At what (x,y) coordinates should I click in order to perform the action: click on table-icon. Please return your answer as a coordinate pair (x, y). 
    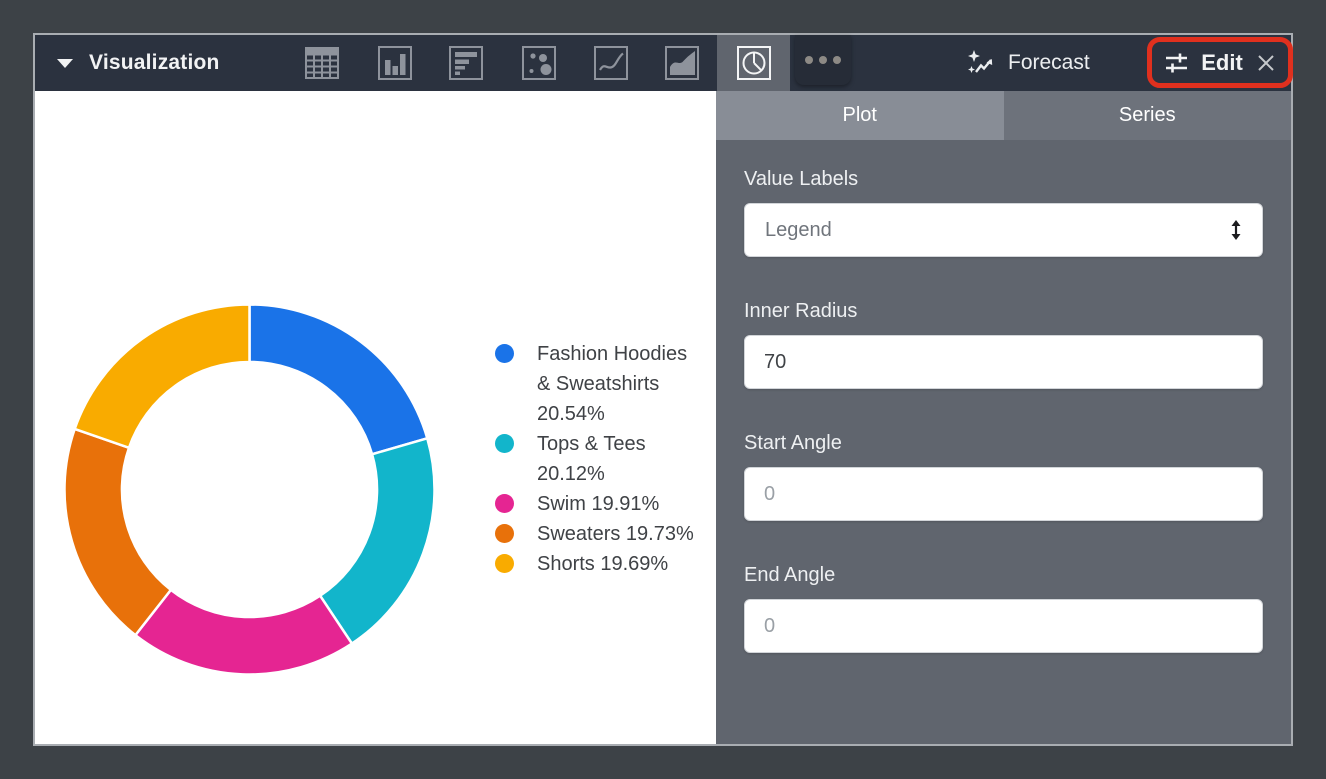
    Looking at the image, I should click on (322, 63).